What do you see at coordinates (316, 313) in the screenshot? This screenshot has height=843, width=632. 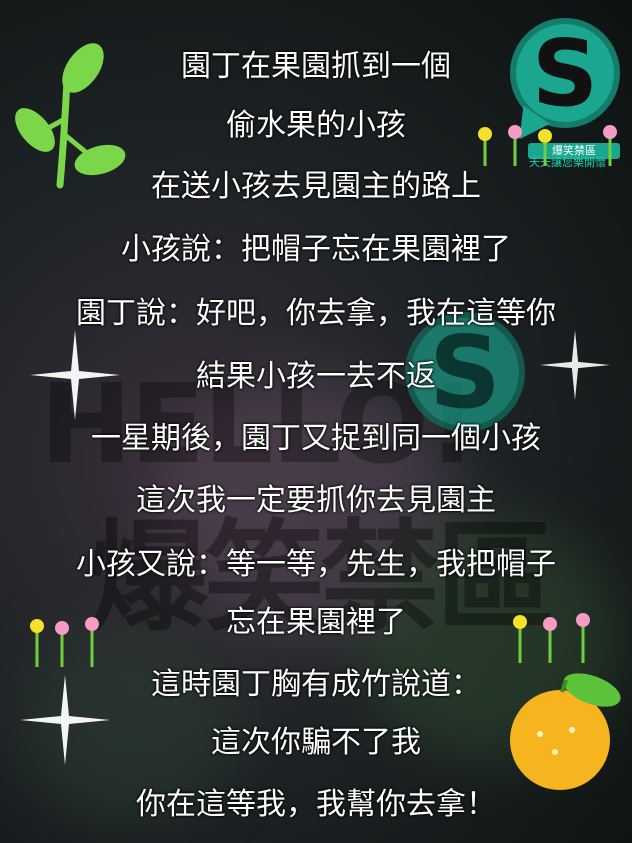 I see `story-line: 園丁說：好吧，你去拿，我在這等你` at bounding box center [316, 313].